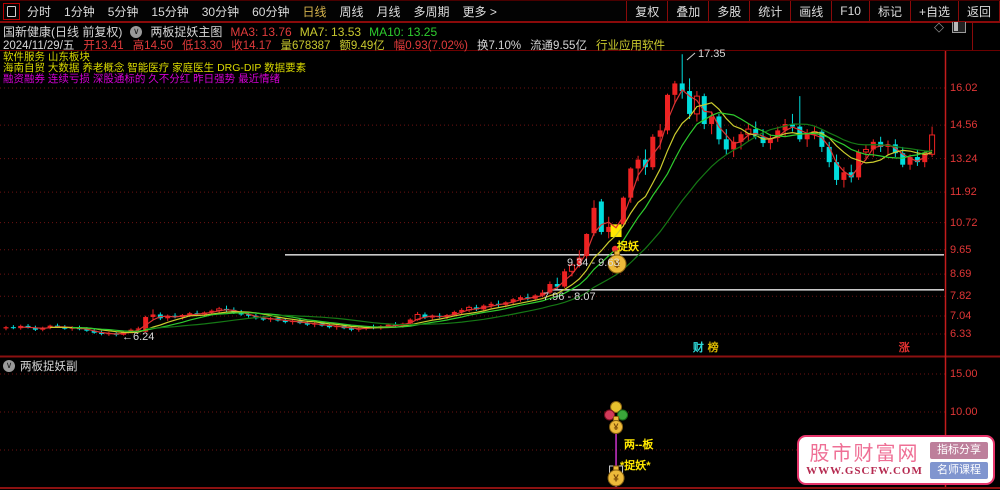 The height and width of the screenshot is (490, 1000). Describe the element at coordinates (961, 249) in the screenshot. I see `y-axis-tick-label: 9.65` at that location.